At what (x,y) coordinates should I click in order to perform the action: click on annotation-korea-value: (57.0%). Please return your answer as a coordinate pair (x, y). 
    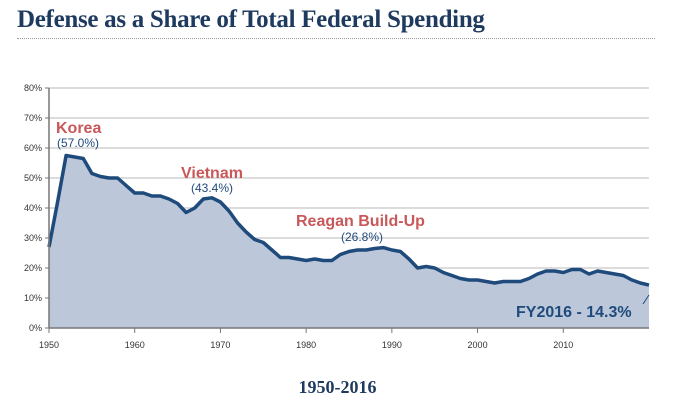
    Looking at the image, I should click on (78, 143).